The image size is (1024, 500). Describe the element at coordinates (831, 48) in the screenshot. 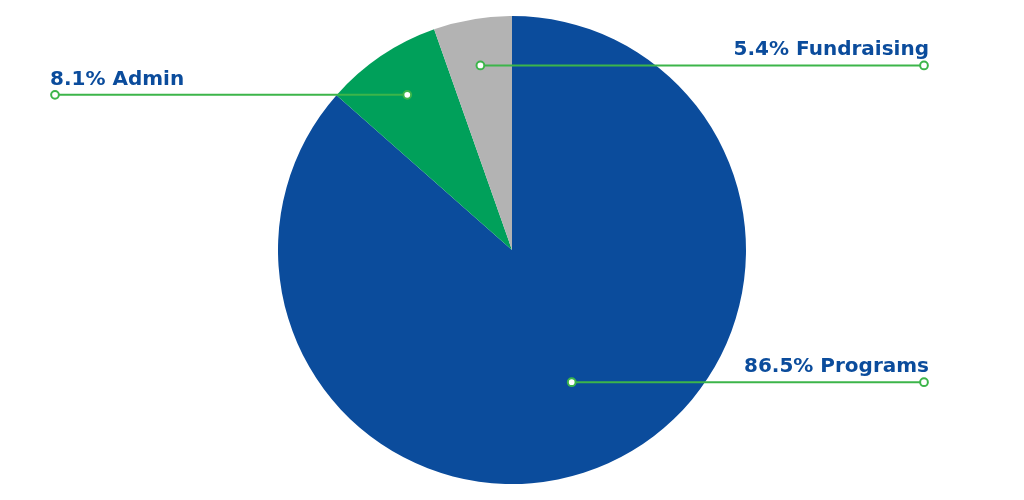

I see `slice-label: 5.4% Fundraising` at that location.